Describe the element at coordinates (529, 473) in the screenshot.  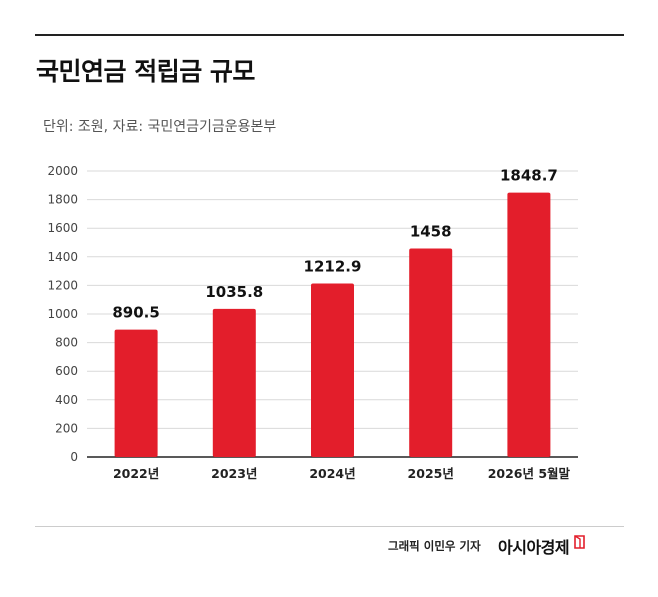
I see `x-tick-label: 2026년 5월말` at that location.